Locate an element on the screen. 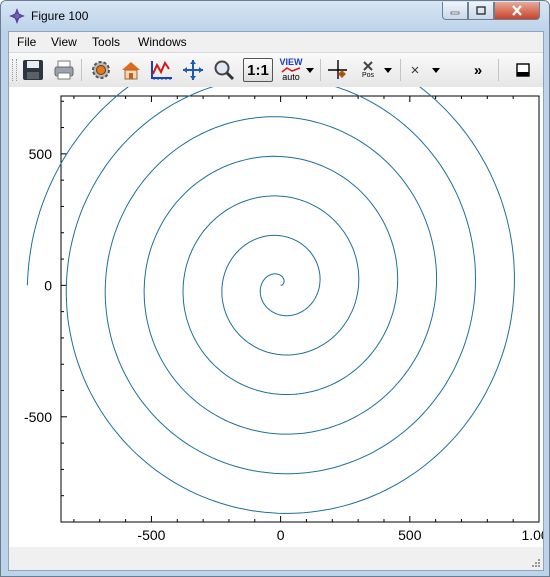 The width and height of the screenshot is (550, 577). data-cursor-button is located at coordinates (338, 70).